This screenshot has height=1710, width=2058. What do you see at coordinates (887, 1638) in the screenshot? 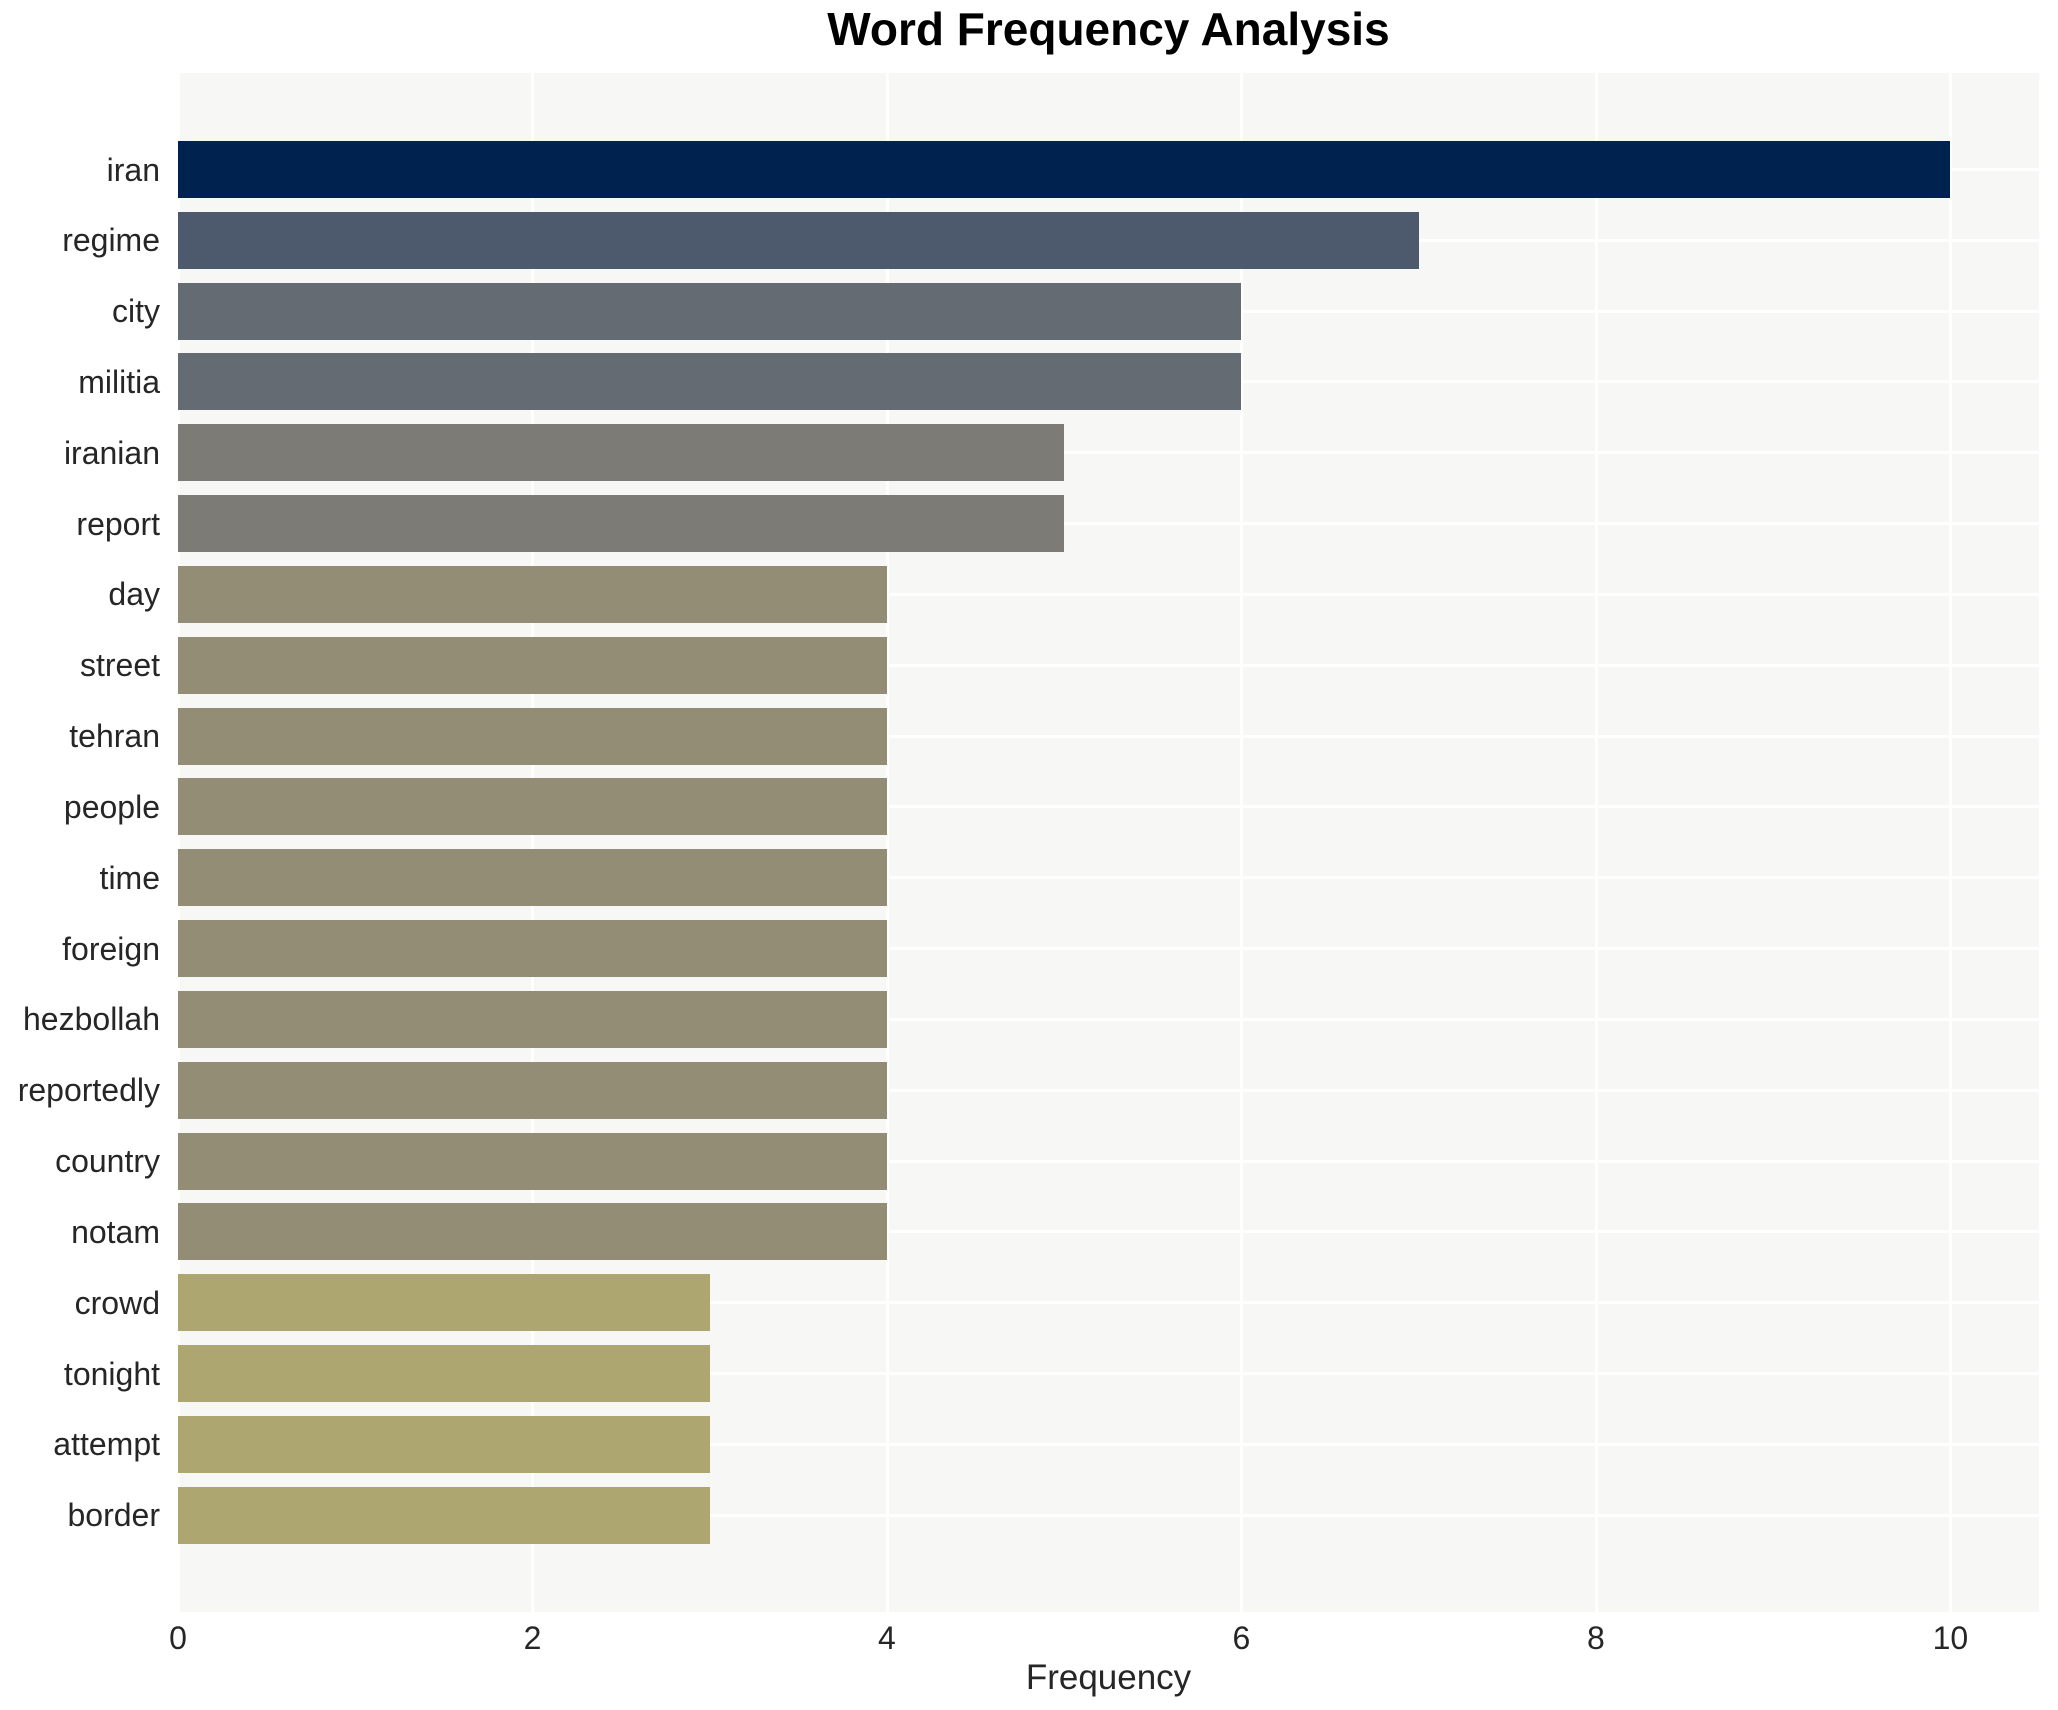
I see `x-tick-label-4: 4` at bounding box center [887, 1638].